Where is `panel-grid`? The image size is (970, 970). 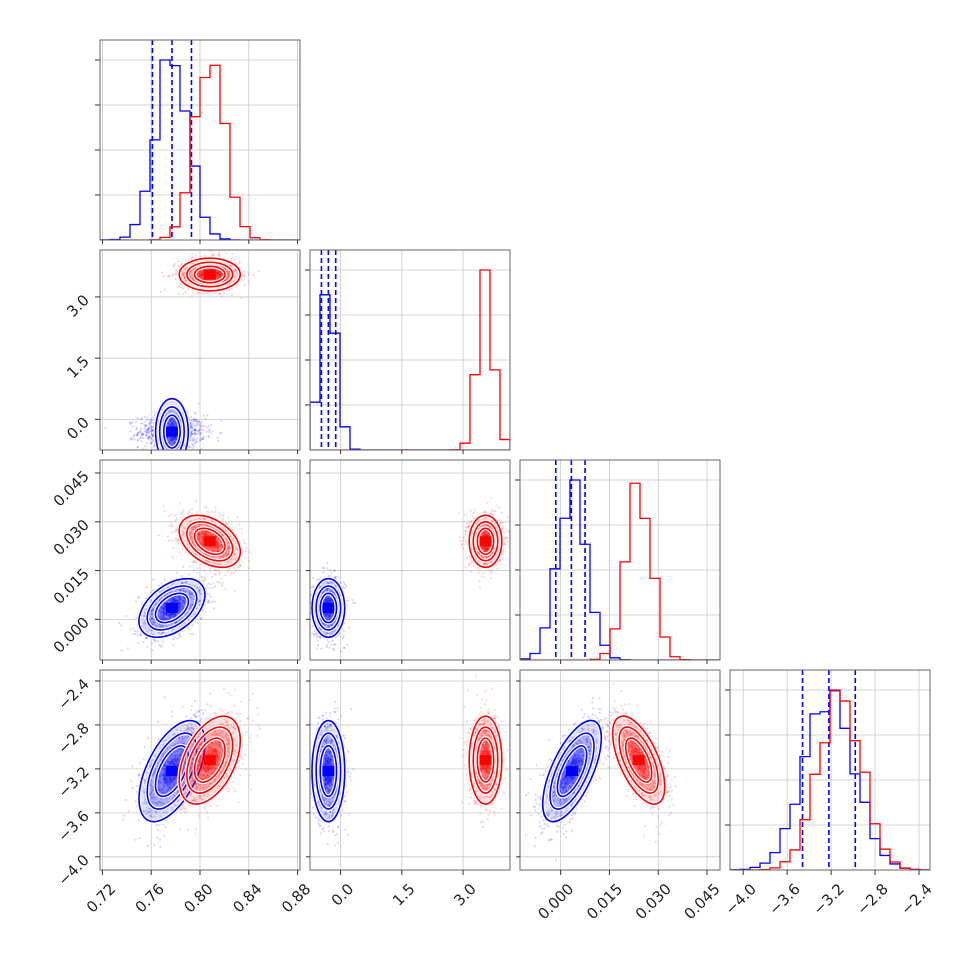 panel-grid is located at coordinates (410, 560).